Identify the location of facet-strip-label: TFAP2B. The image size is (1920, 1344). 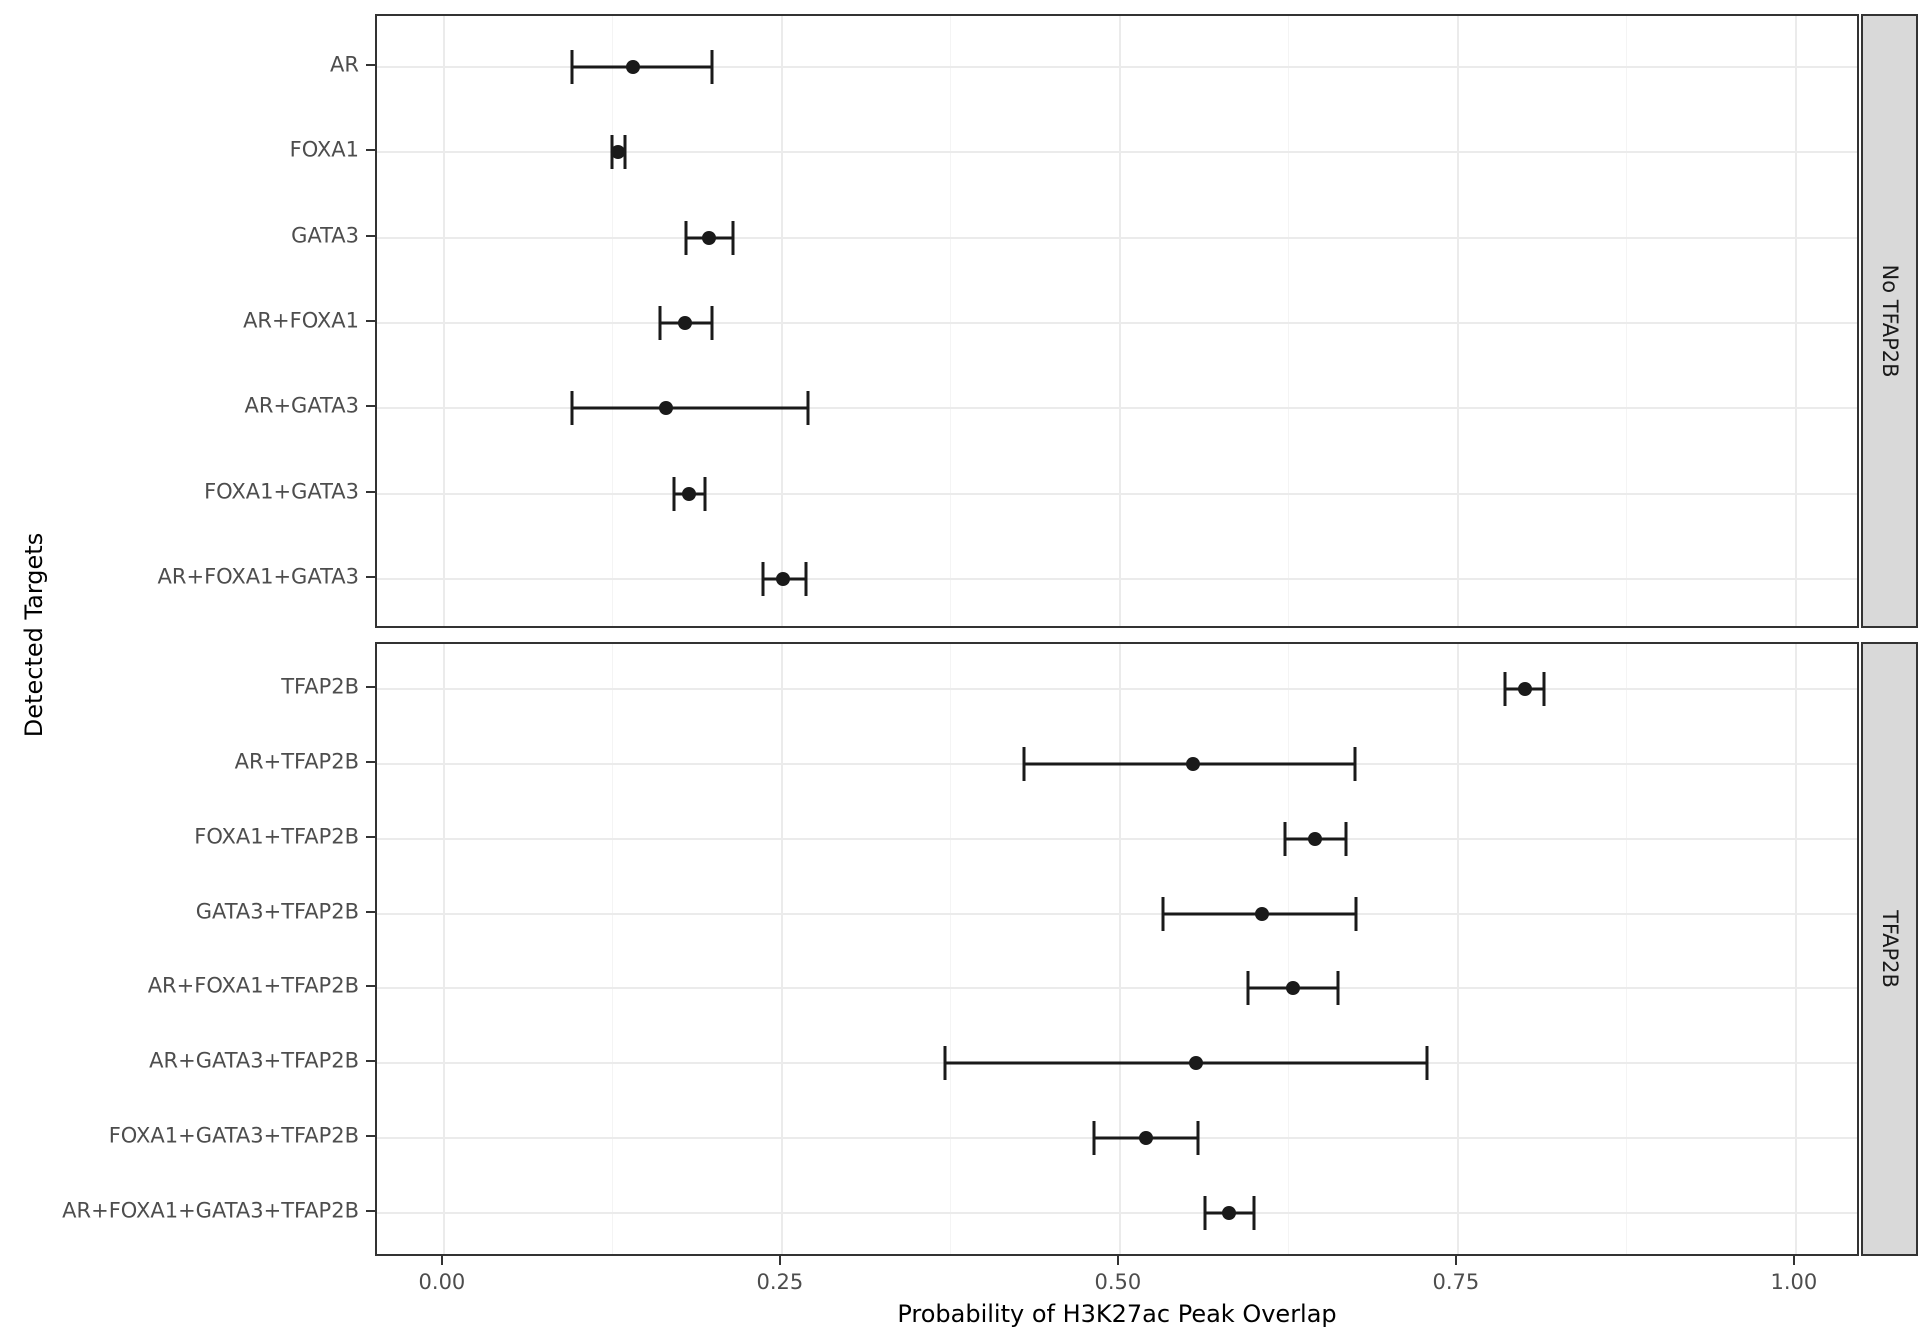
(1889, 949).